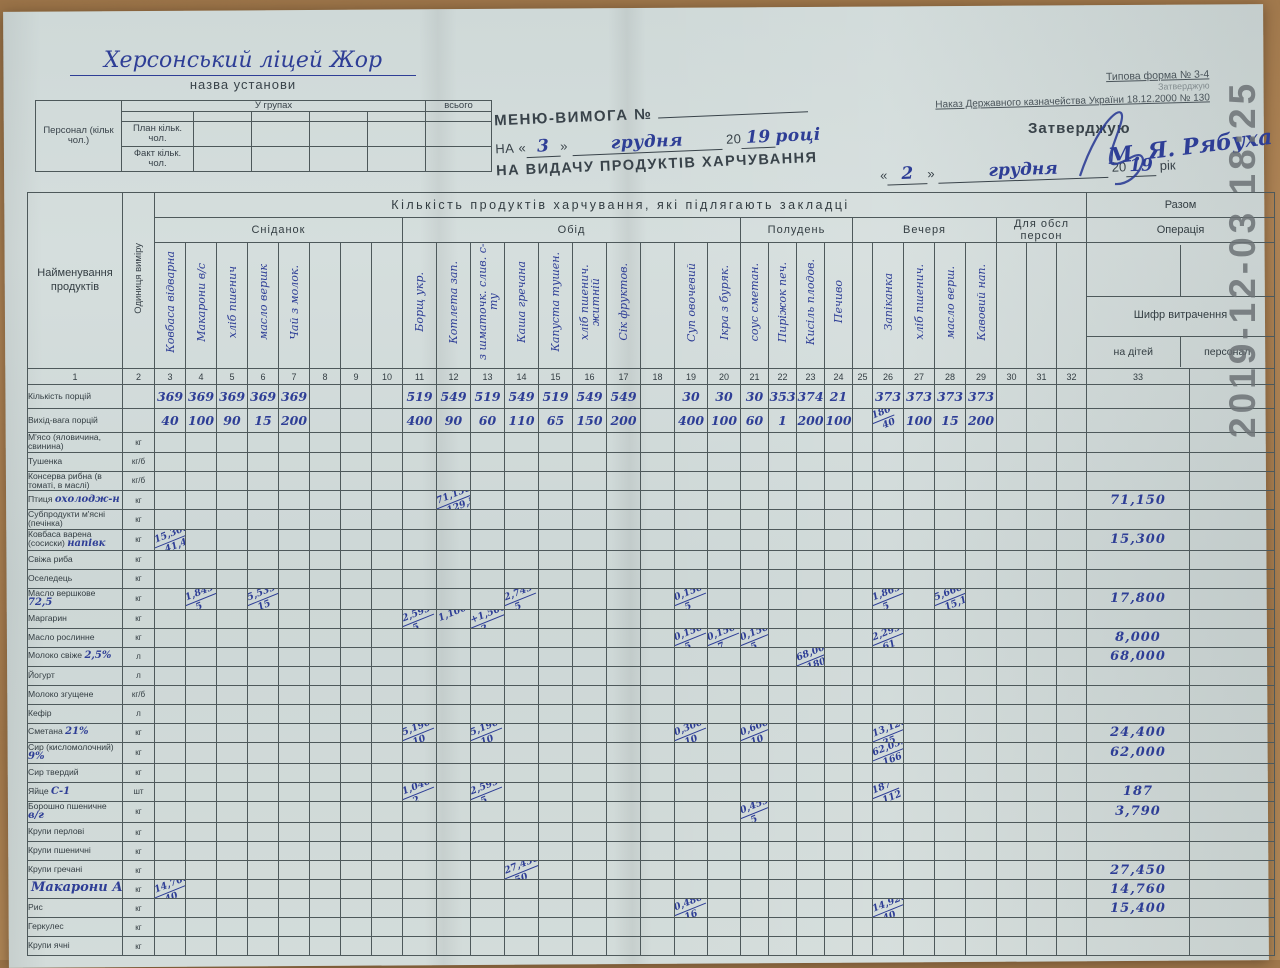 The width and height of the screenshot is (1280, 968). I want to click on handwritten-fraction: 0,300 10, so click(691, 732).